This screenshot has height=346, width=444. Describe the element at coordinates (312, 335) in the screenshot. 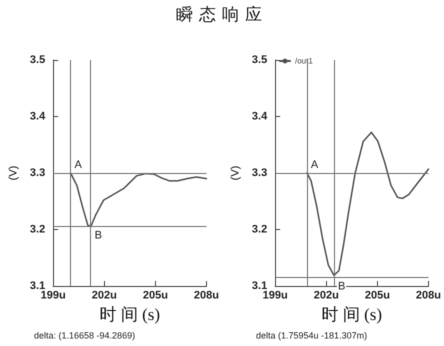

I see `text: delta (1.75954u -181.307m)` at that location.